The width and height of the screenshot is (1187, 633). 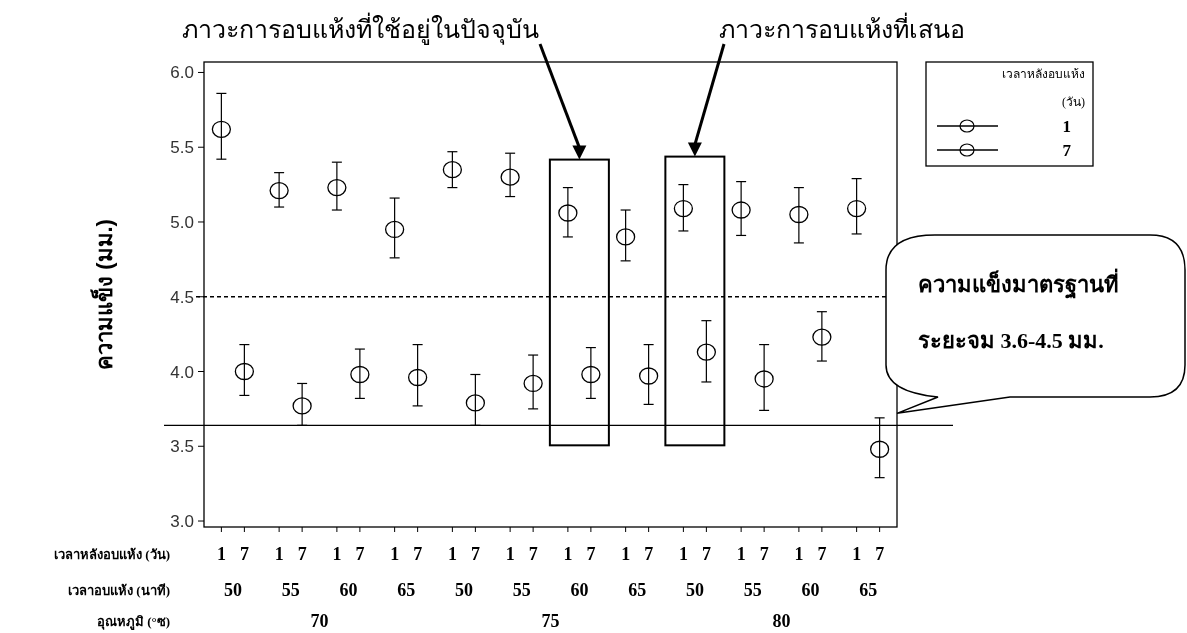 I want to click on y-tick-label: 6.0, so click(x=182, y=73).